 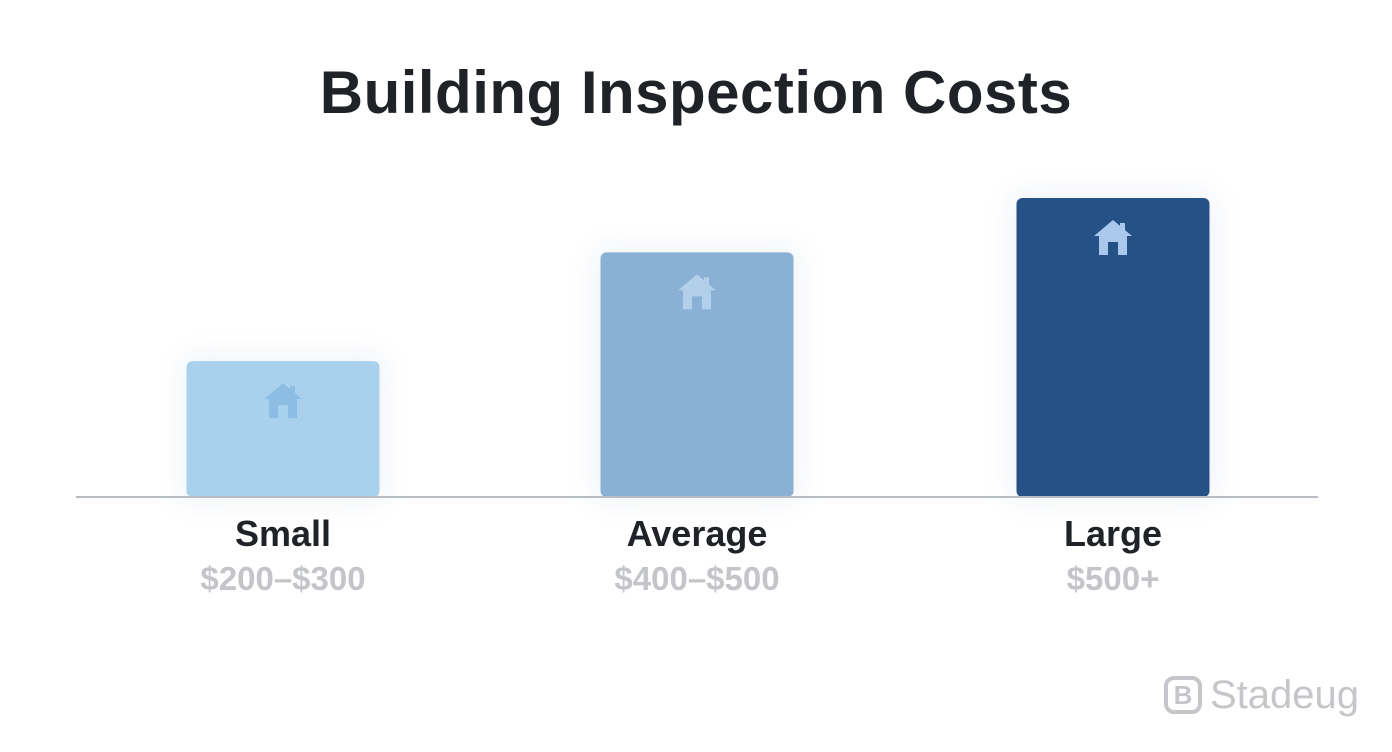 What do you see at coordinates (1113, 347) in the screenshot?
I see `bar-large` at bounding box center [1113, 347].